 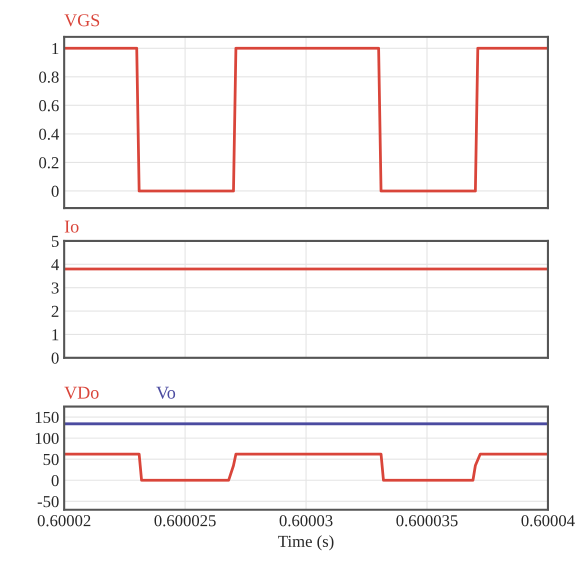 What do you see at coordinates (166, 392) in the screenshot?
I see `series-label: Vo` at bounding box center [166, 392].